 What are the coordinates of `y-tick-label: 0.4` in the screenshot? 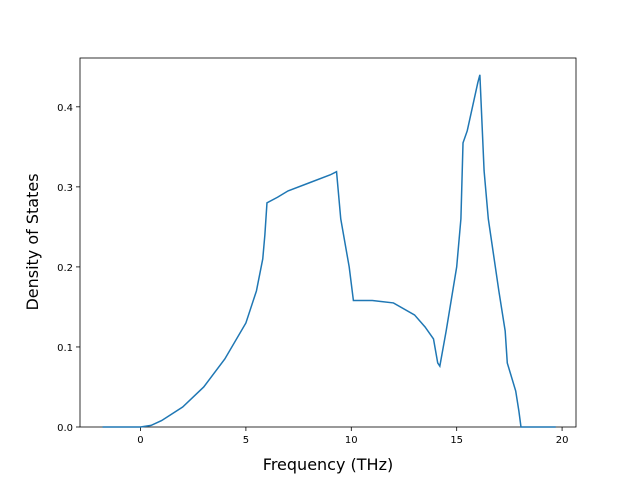 It's located at (65, 108).